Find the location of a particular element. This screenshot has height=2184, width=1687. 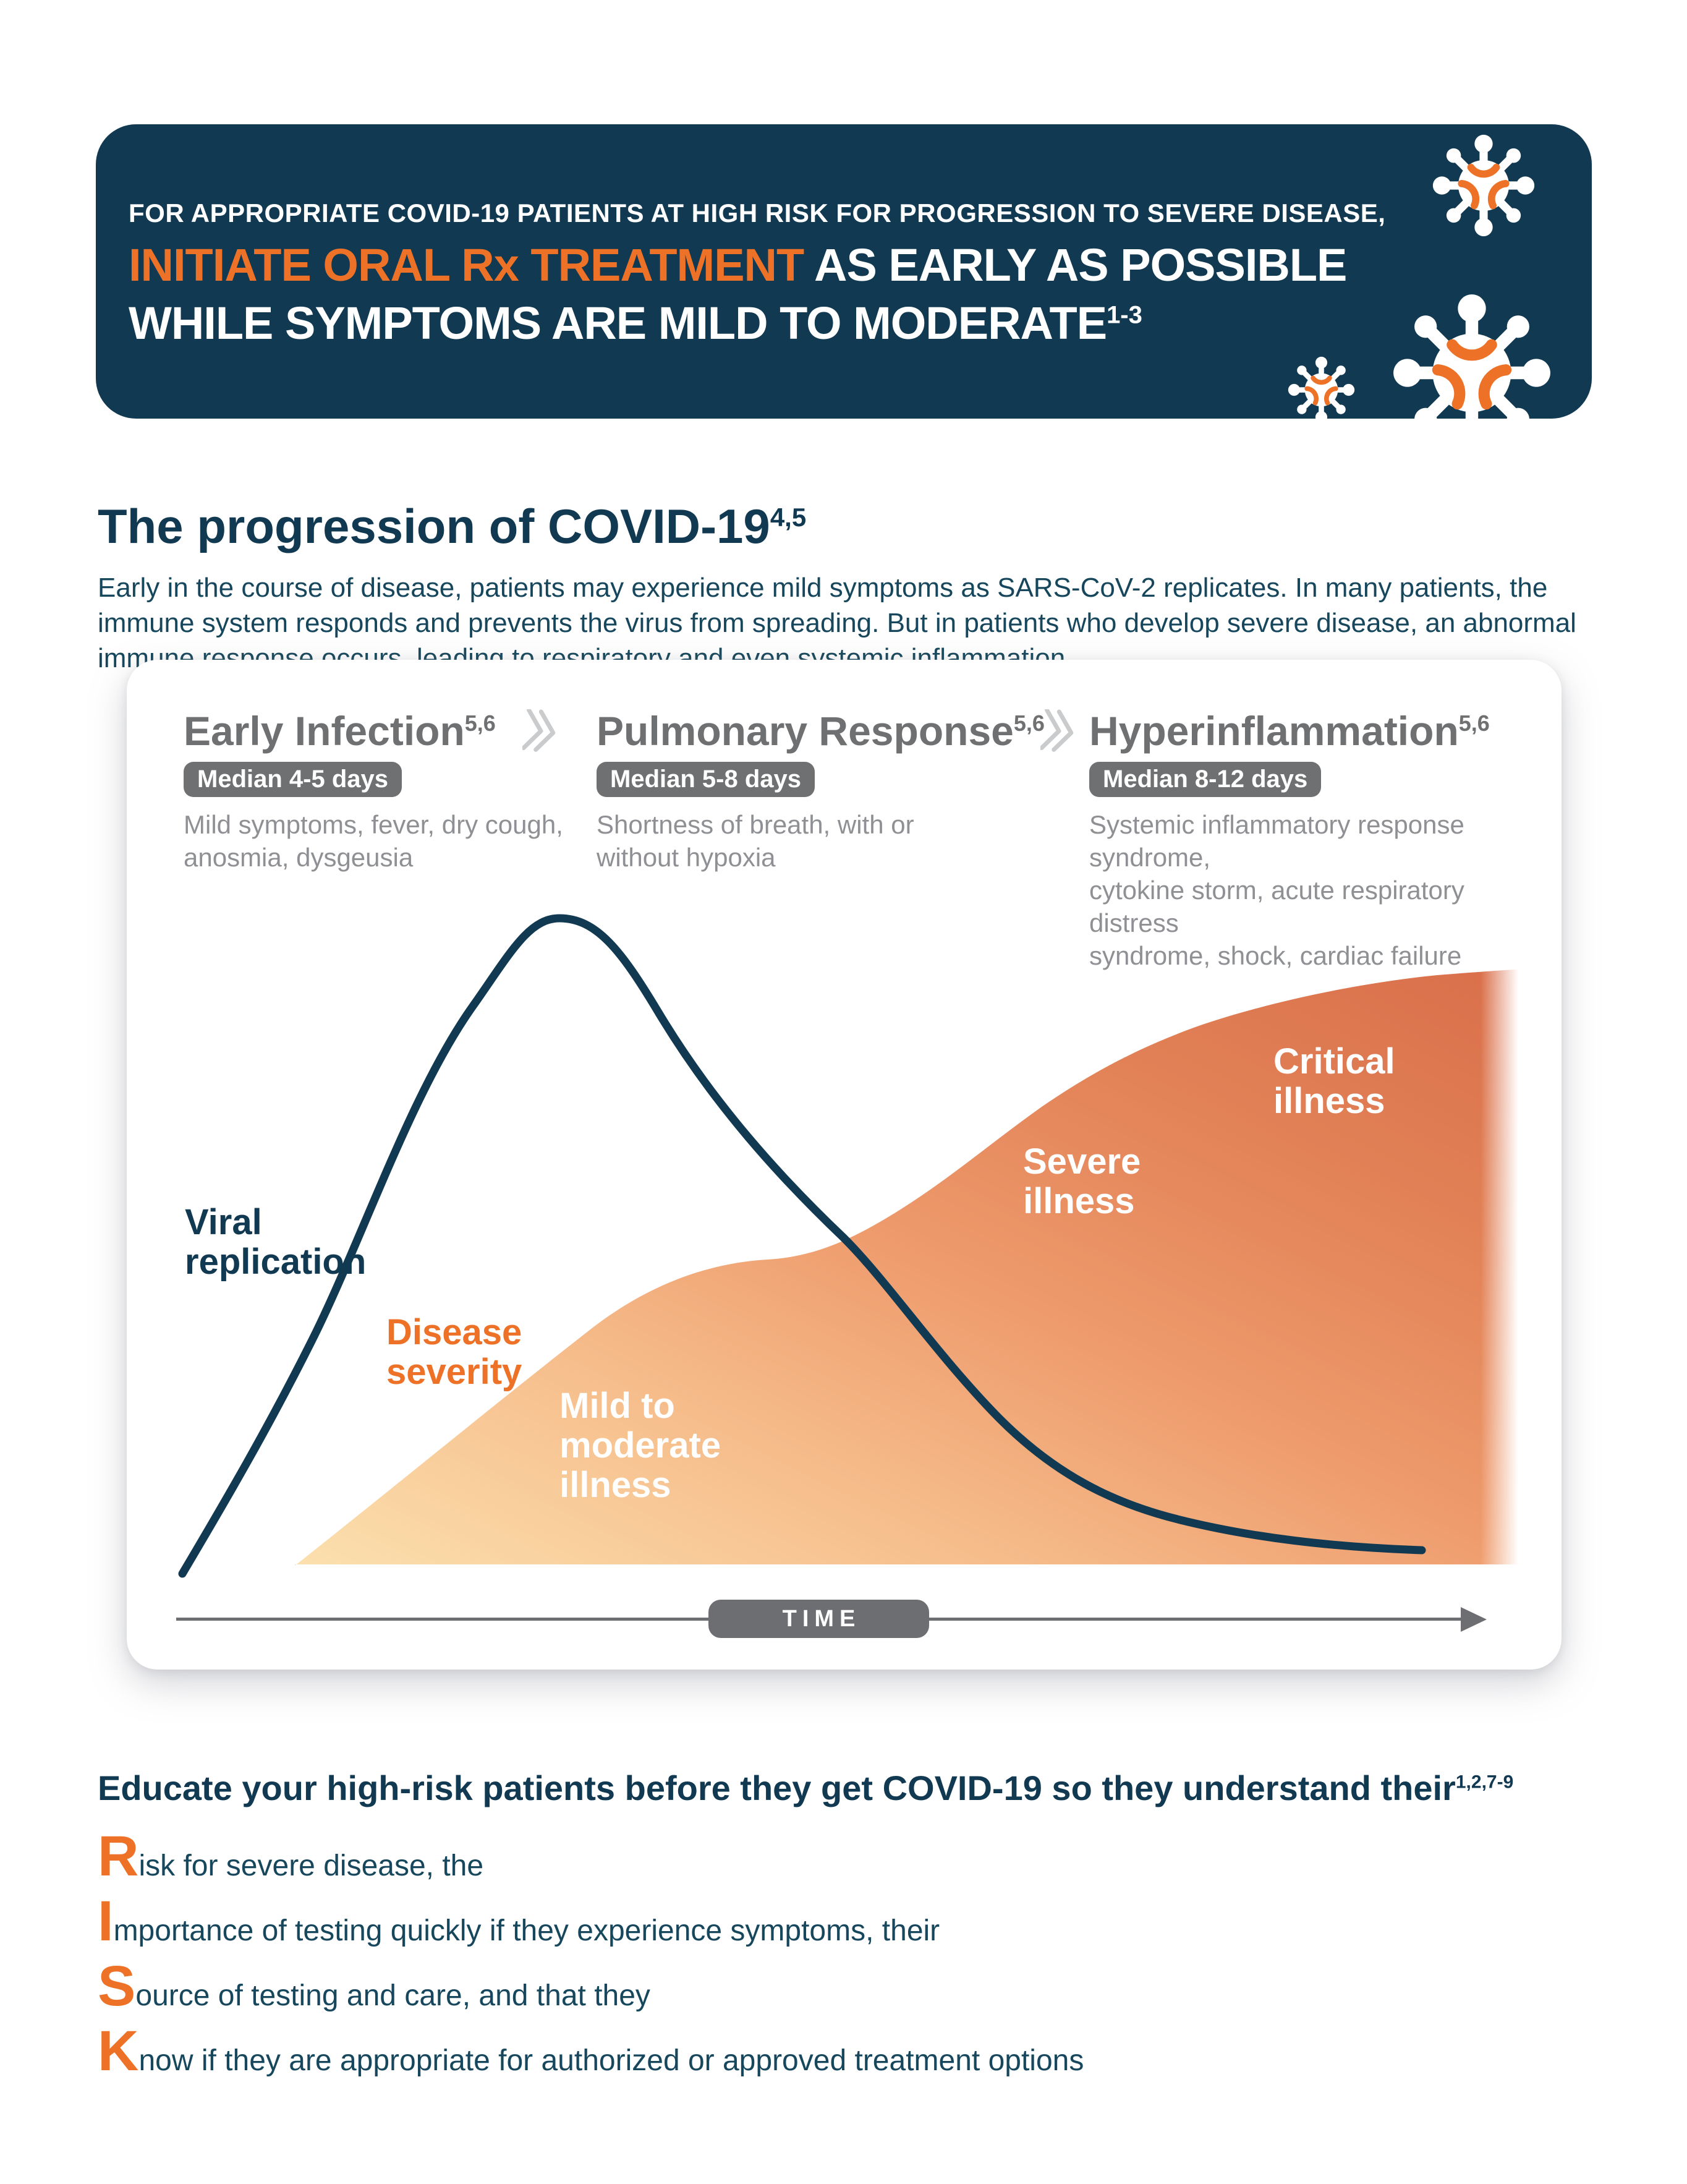

banner-headline-white: AS EARLY AS POSSIBLE is located at coordinates (1080, 265).